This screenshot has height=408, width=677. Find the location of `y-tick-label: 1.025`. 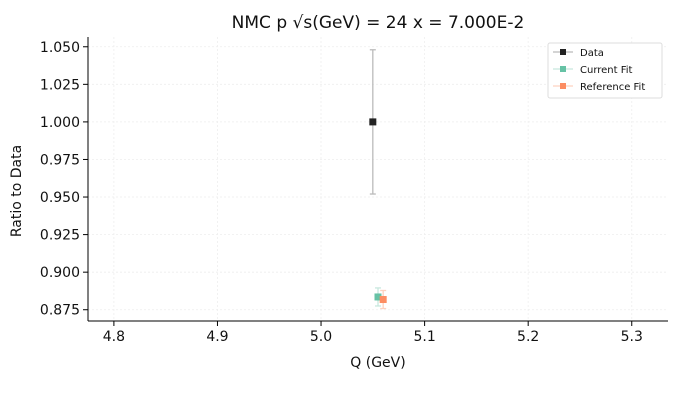

y-tick-label: 1.025 is located at coordinates (60, 85).